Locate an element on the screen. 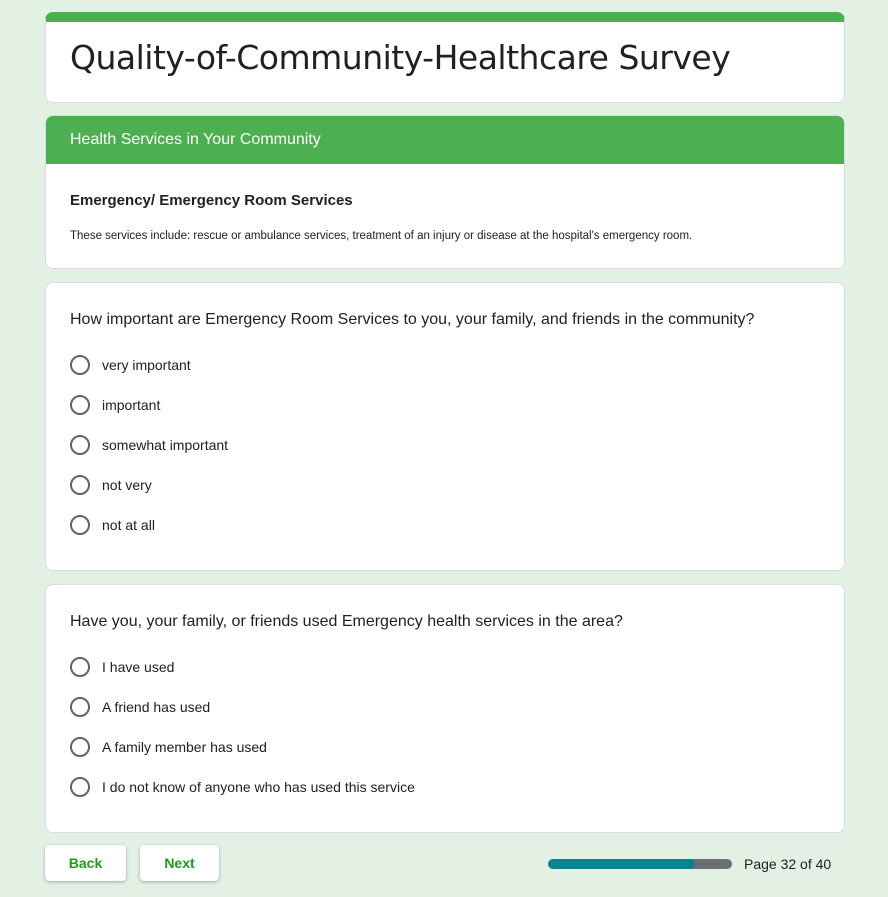 This screenshot has height=897, width=888. option-label: A family member has used is located at coordinates (184, 747).